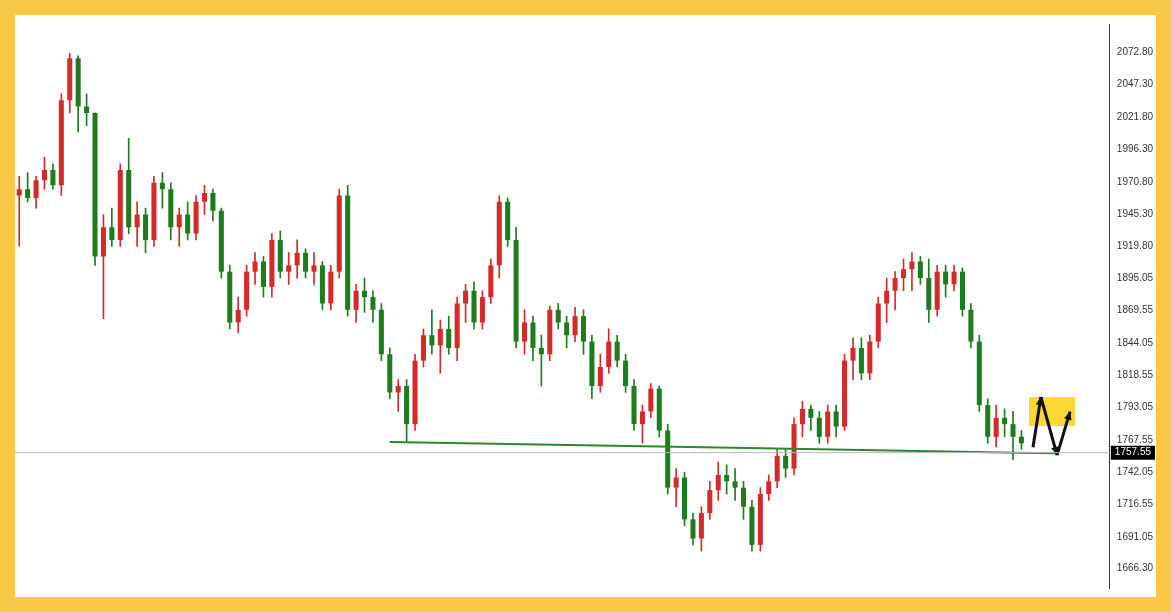  I want to click on y-tick-label: 1767.55, so click(1135, 439).